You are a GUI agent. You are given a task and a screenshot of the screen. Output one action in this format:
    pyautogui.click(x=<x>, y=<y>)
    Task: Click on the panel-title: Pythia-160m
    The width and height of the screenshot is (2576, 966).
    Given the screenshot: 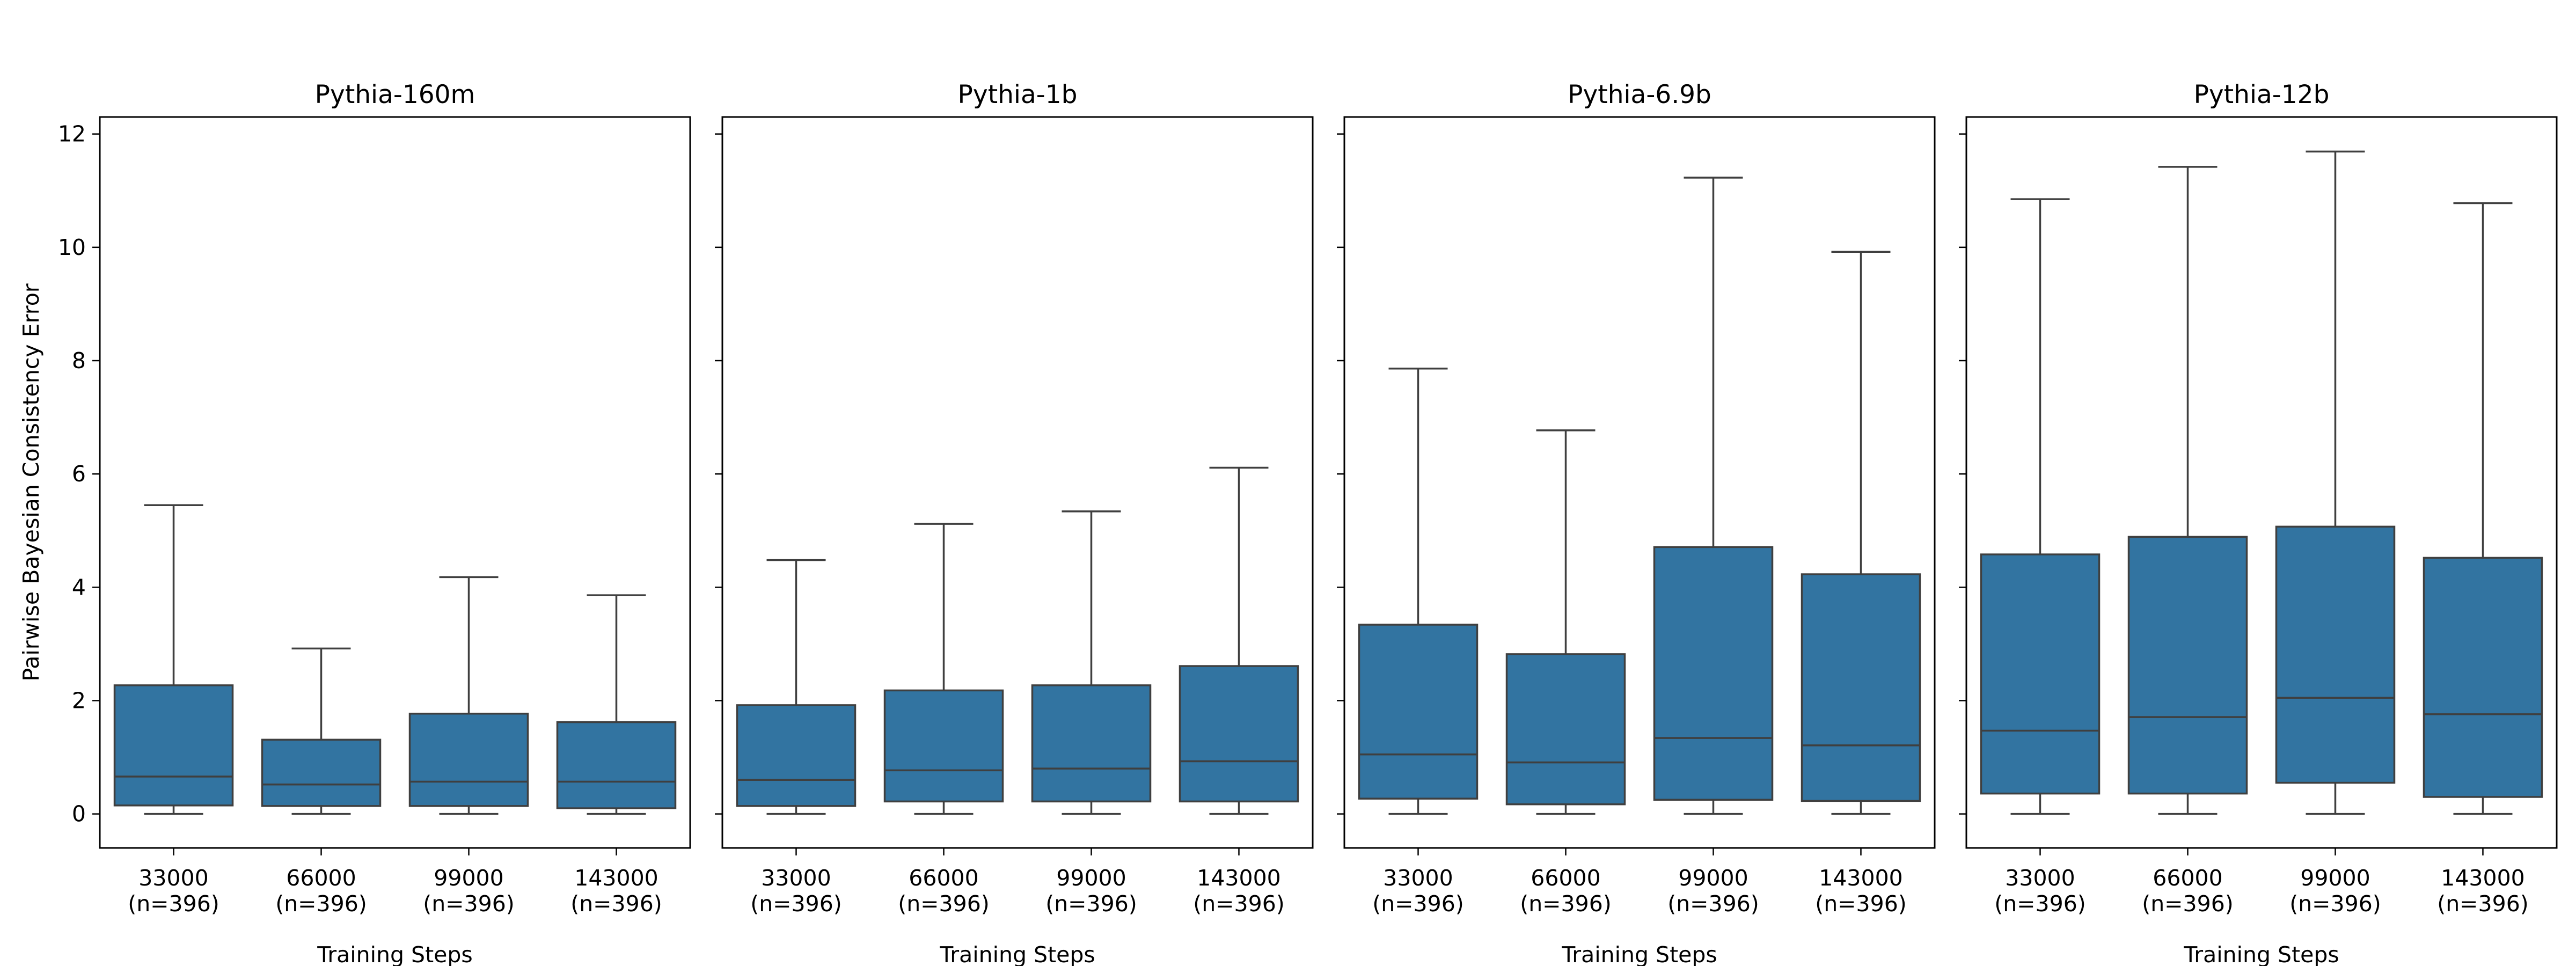 What is the action you would take?
    pyautogui.click(x=395, y=94)
    